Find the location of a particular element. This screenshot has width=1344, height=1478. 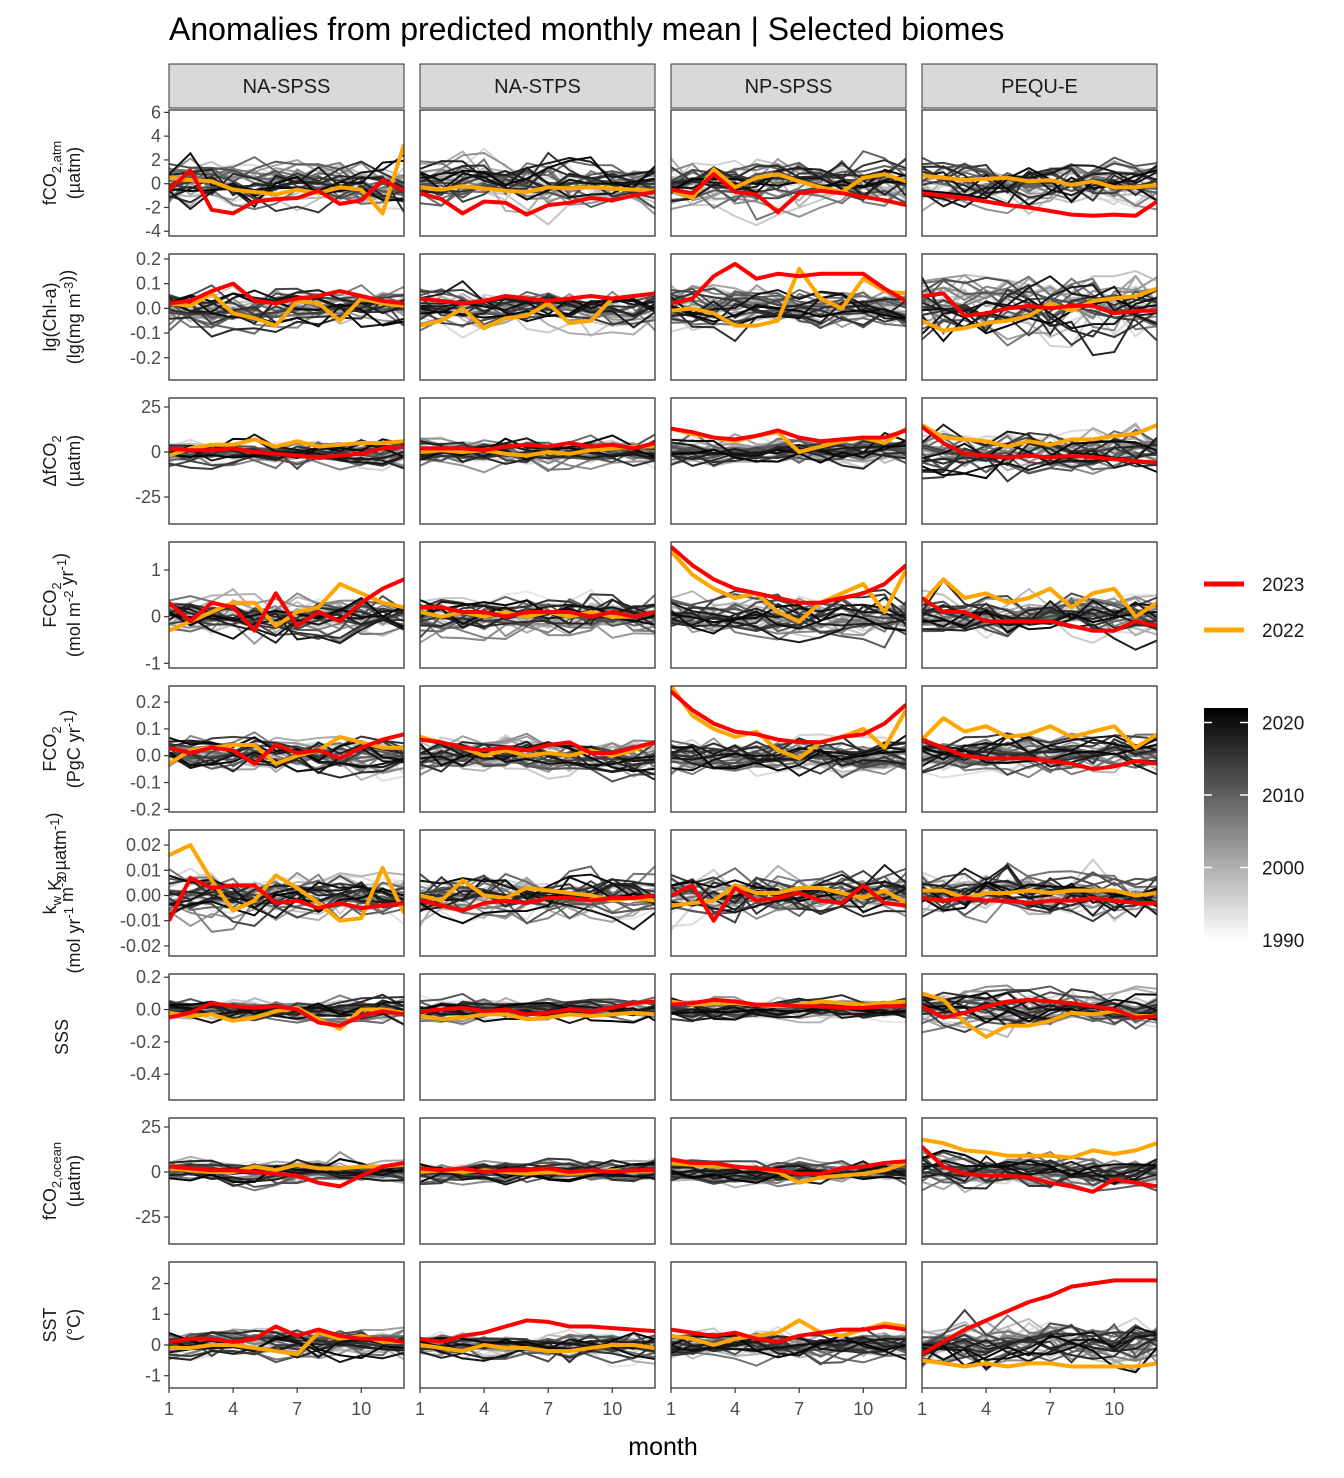

y-tick-label: 4 is located at coordinates (156, 136).